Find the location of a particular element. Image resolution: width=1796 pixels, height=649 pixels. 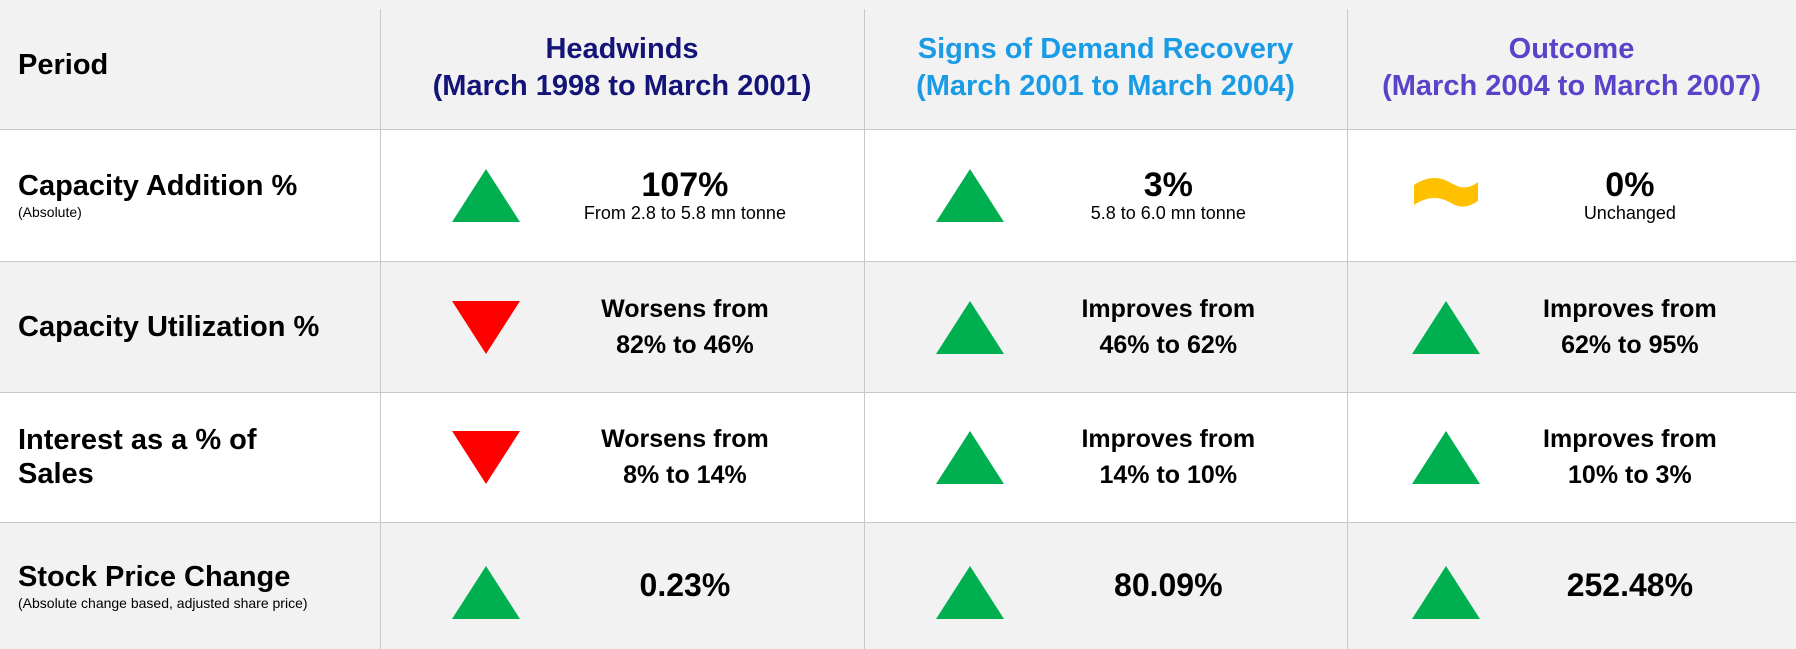

value-text: 10% to 3% is located at coordinates (1630, 475).